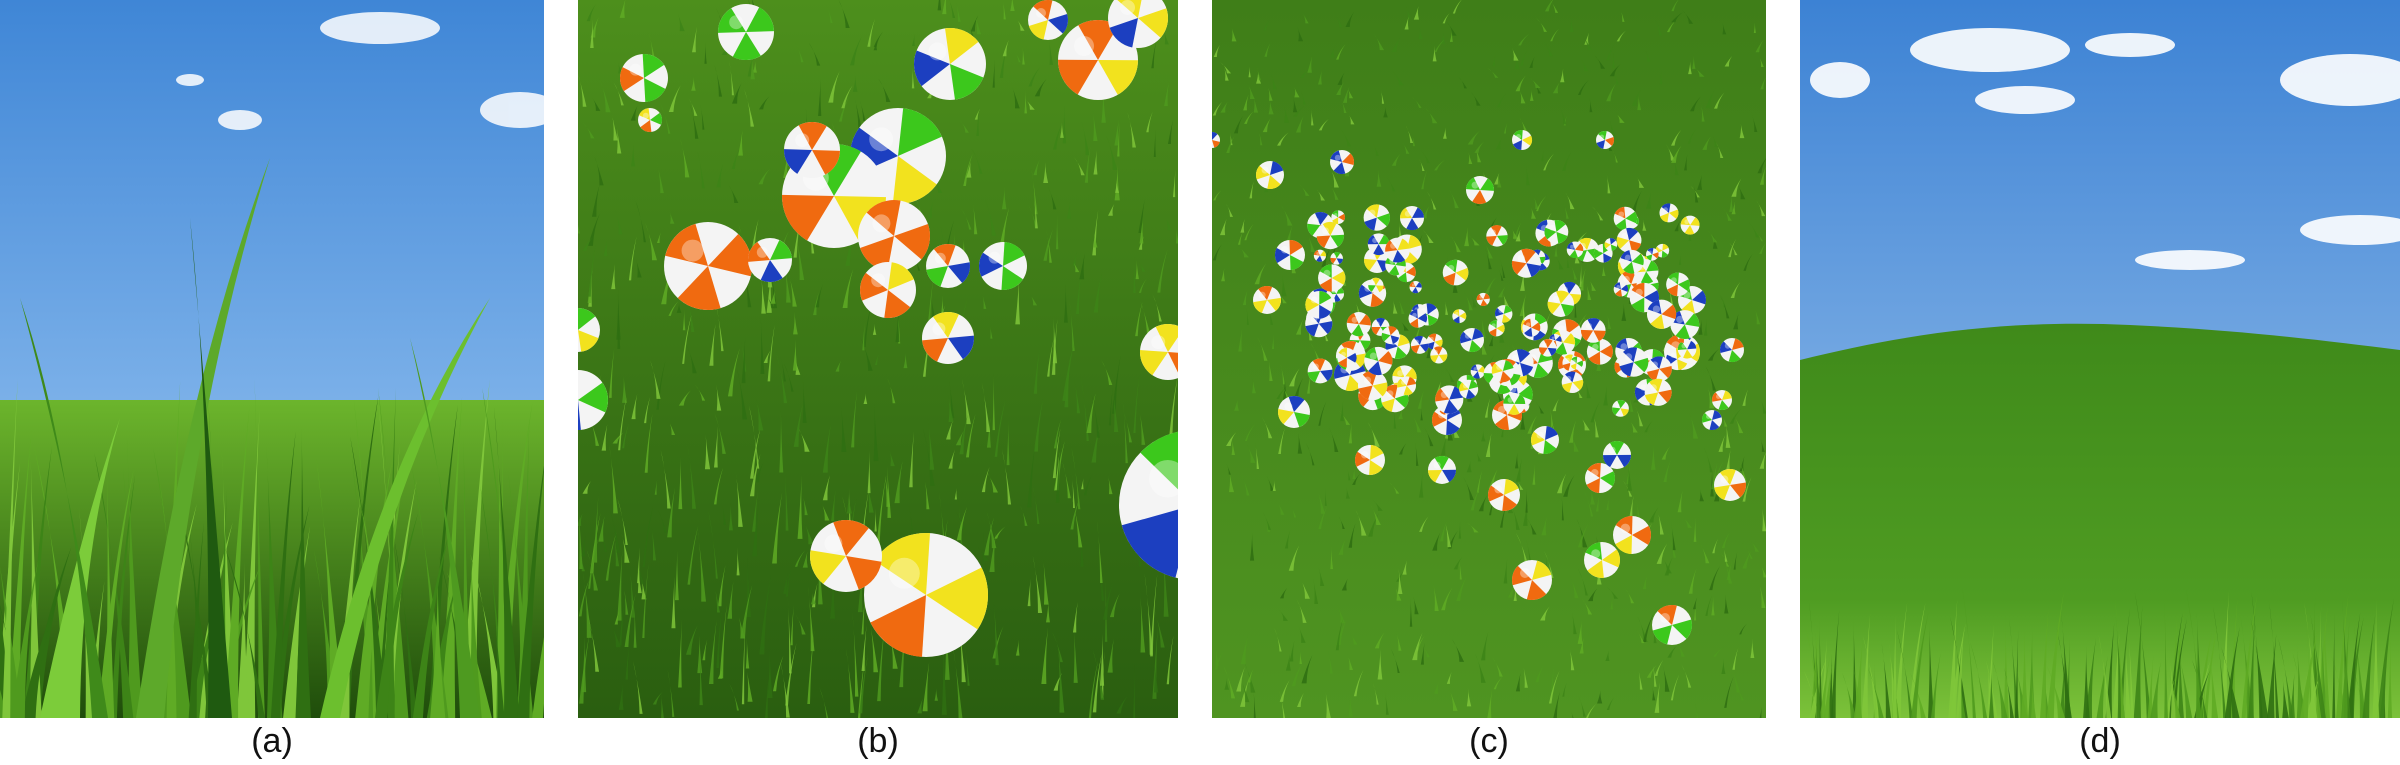 The width and height of the screenshot is (2400, 765). What do you see at coordinates (1479, 387) in the screenshot?
I see `beach-balls` at bounding box center [1479, 387].